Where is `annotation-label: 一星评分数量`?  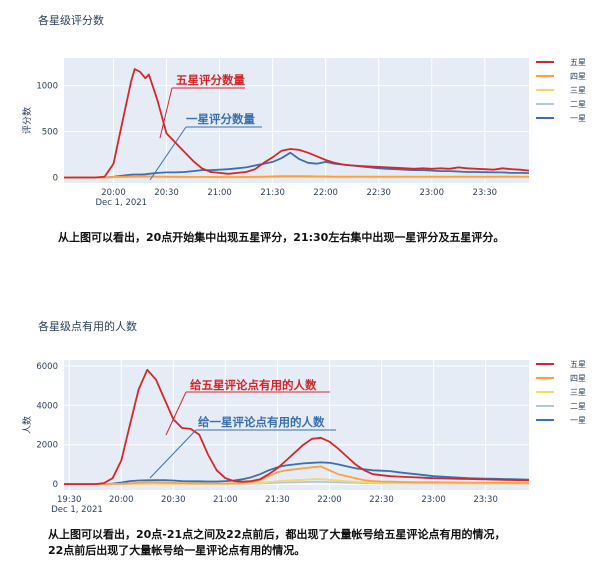
annotation-label: 一星评分数量 is located at coordinates (220, 119).